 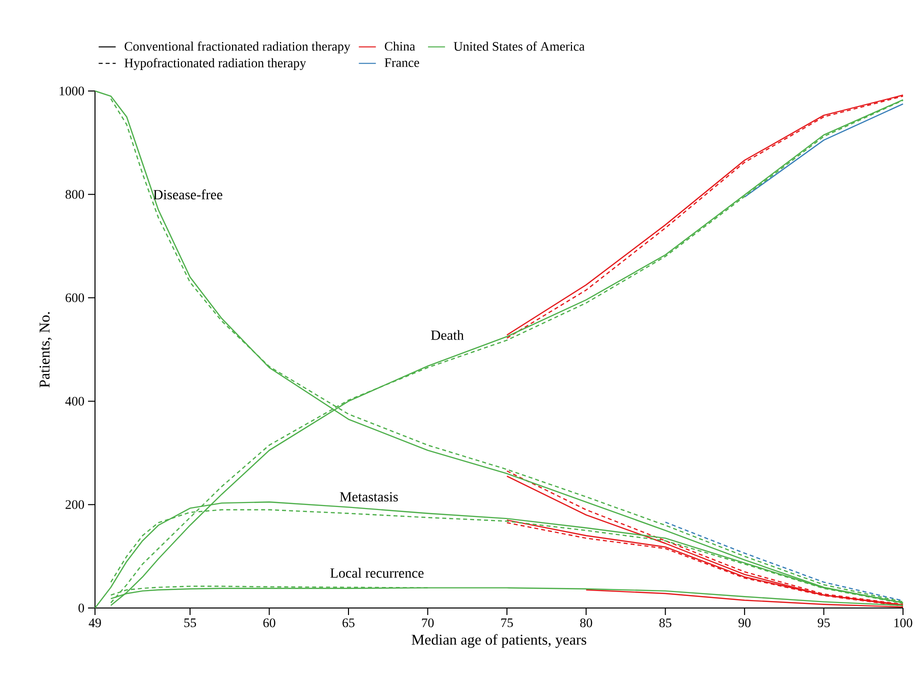 What do you see at coordinates (269, 623) in the screenshot?
I see `x-tick-label: 60` at bounding box center [269, 623].